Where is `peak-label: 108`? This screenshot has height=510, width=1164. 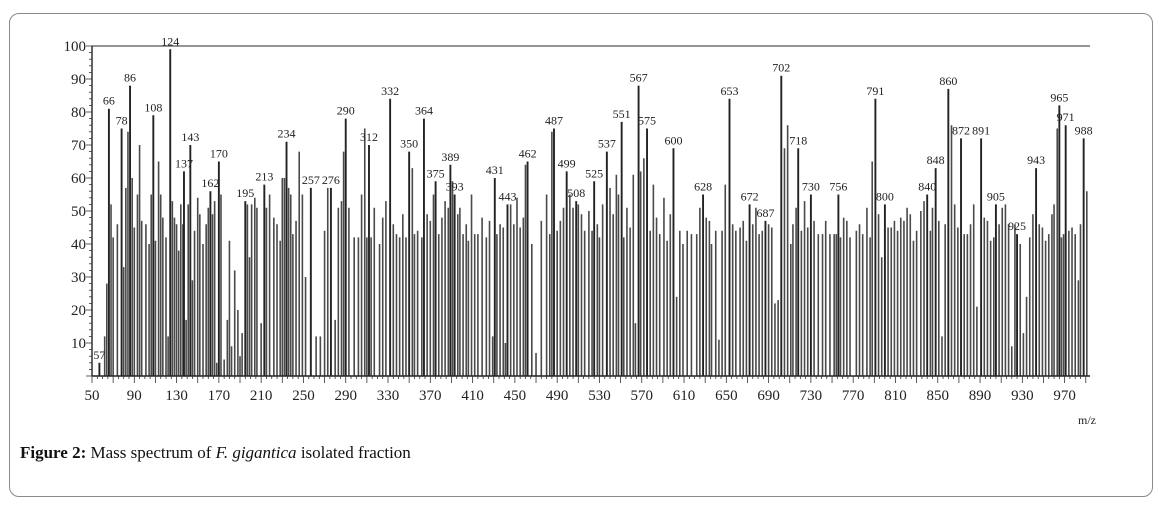
peak-label: 108 is located at coordinates (153, 107).